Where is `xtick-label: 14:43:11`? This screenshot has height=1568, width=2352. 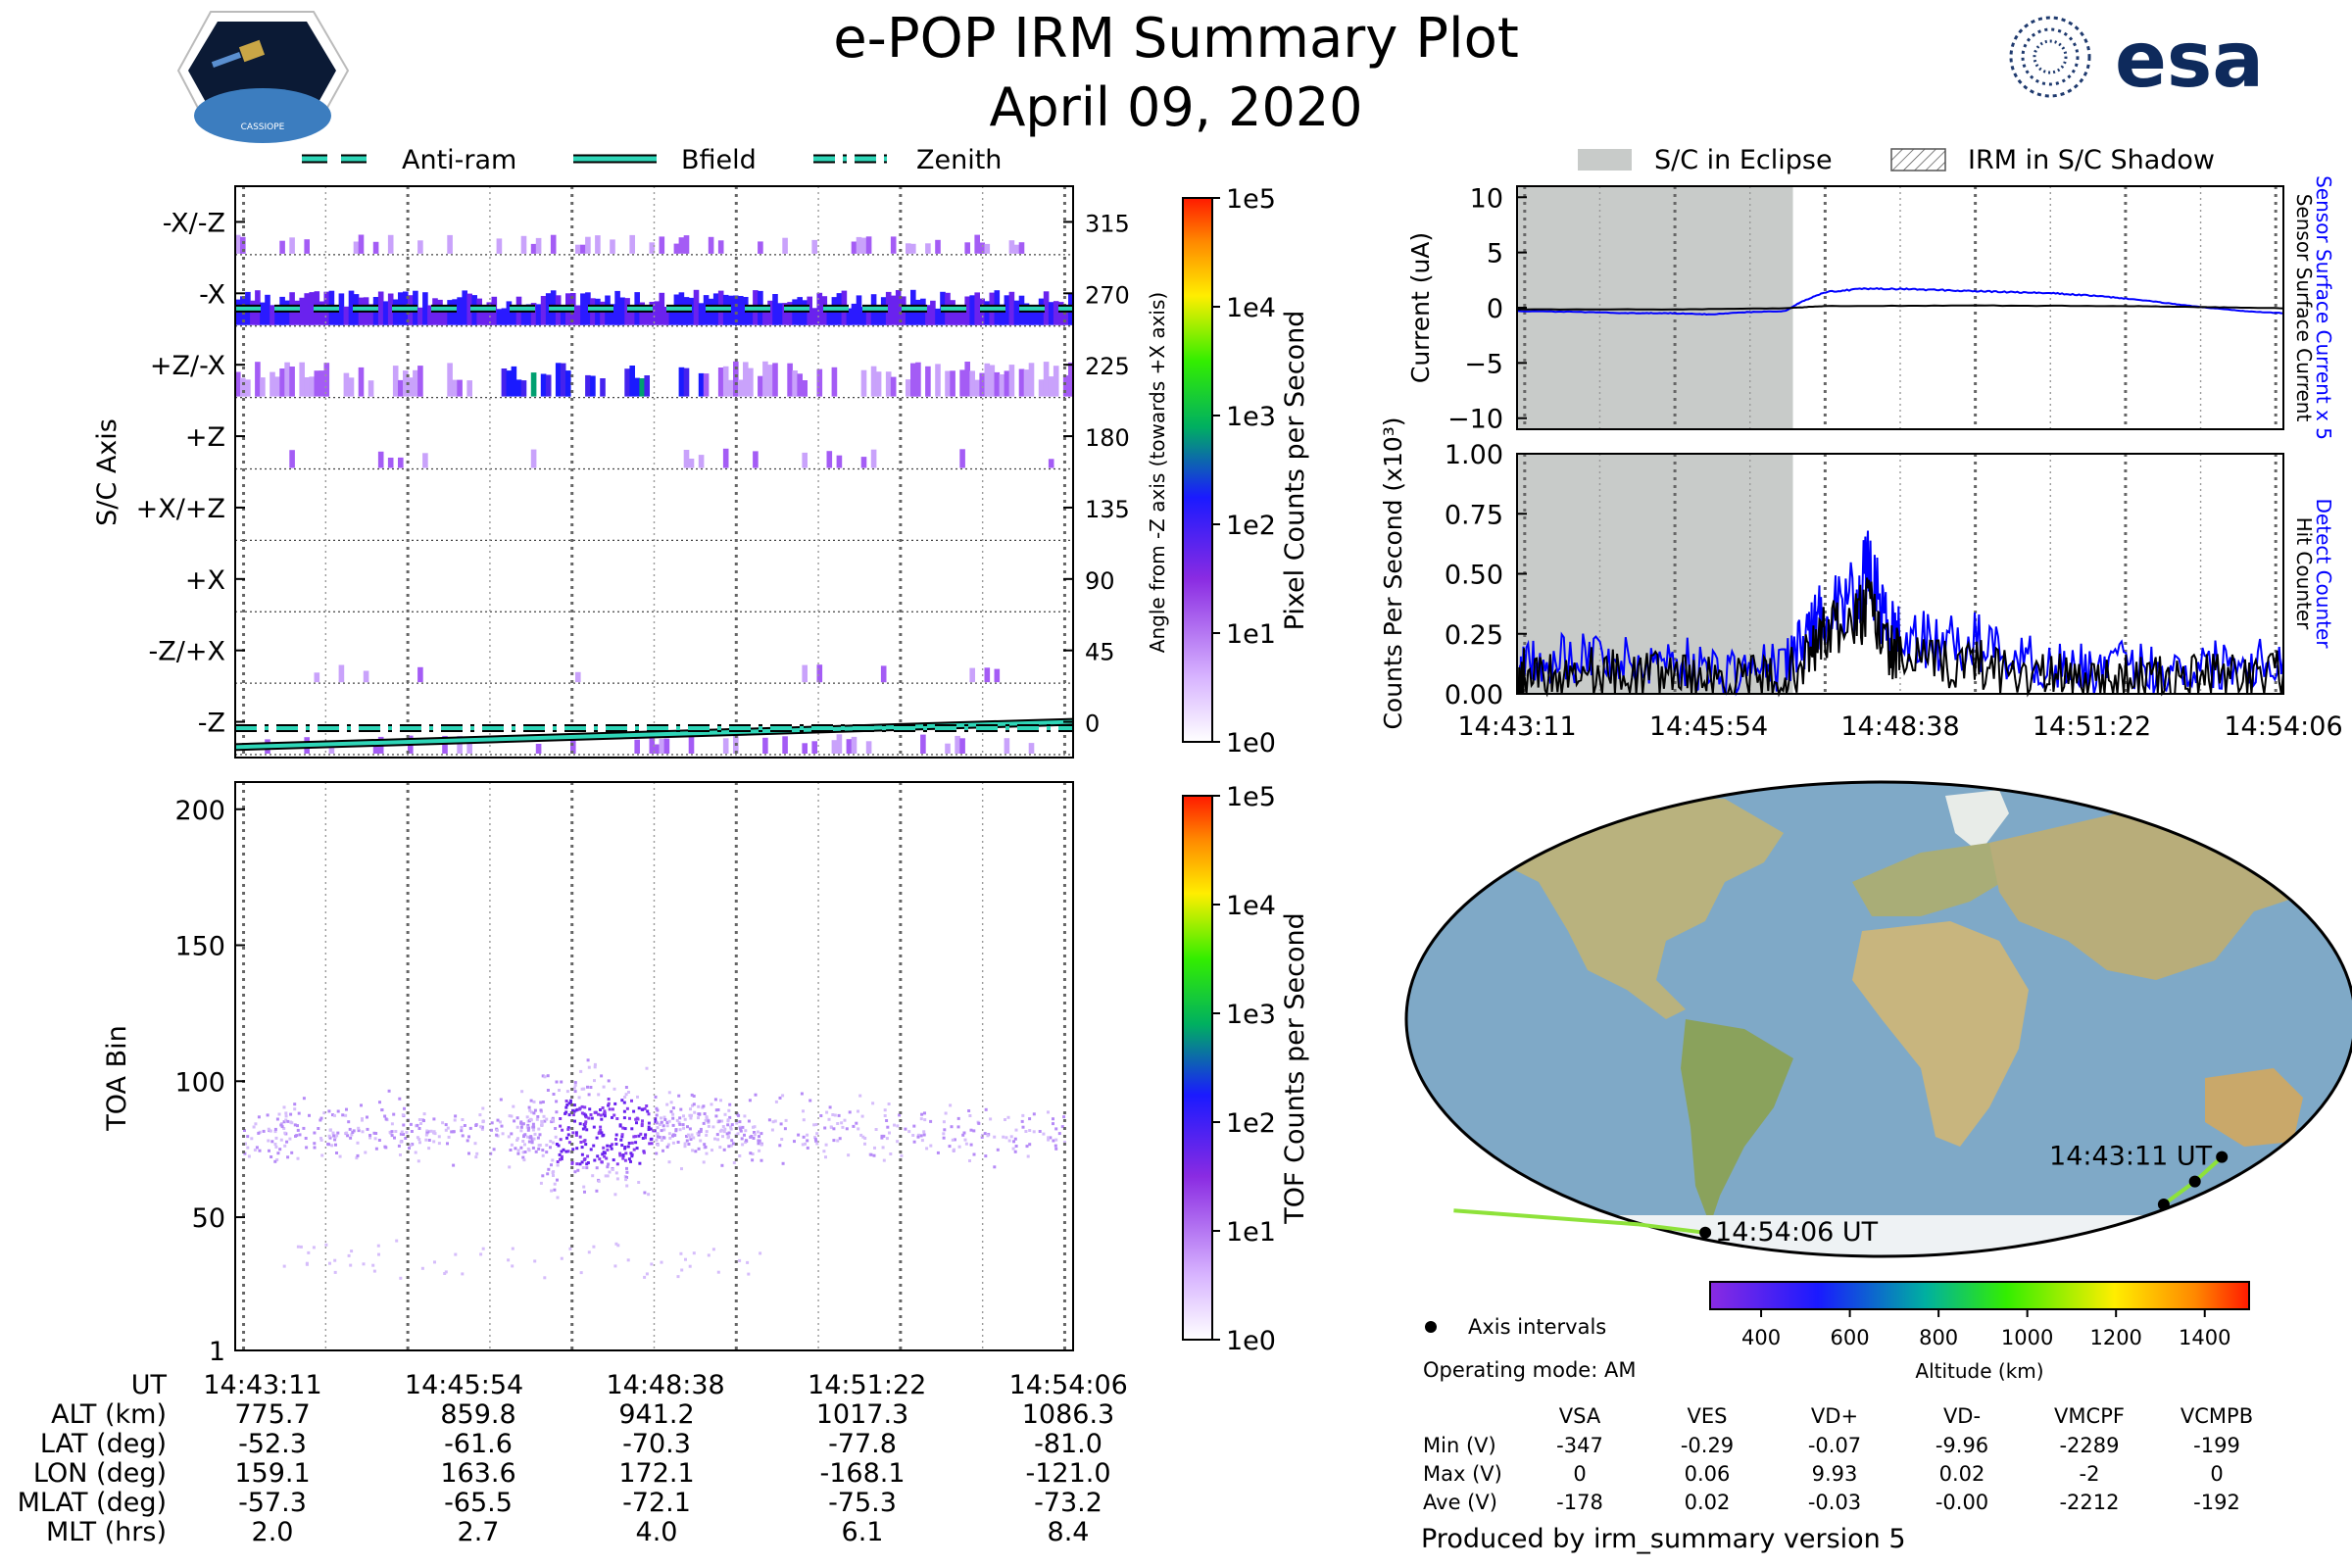 xtick-label: 14:43:11 is located at coordinates (1516, 726).